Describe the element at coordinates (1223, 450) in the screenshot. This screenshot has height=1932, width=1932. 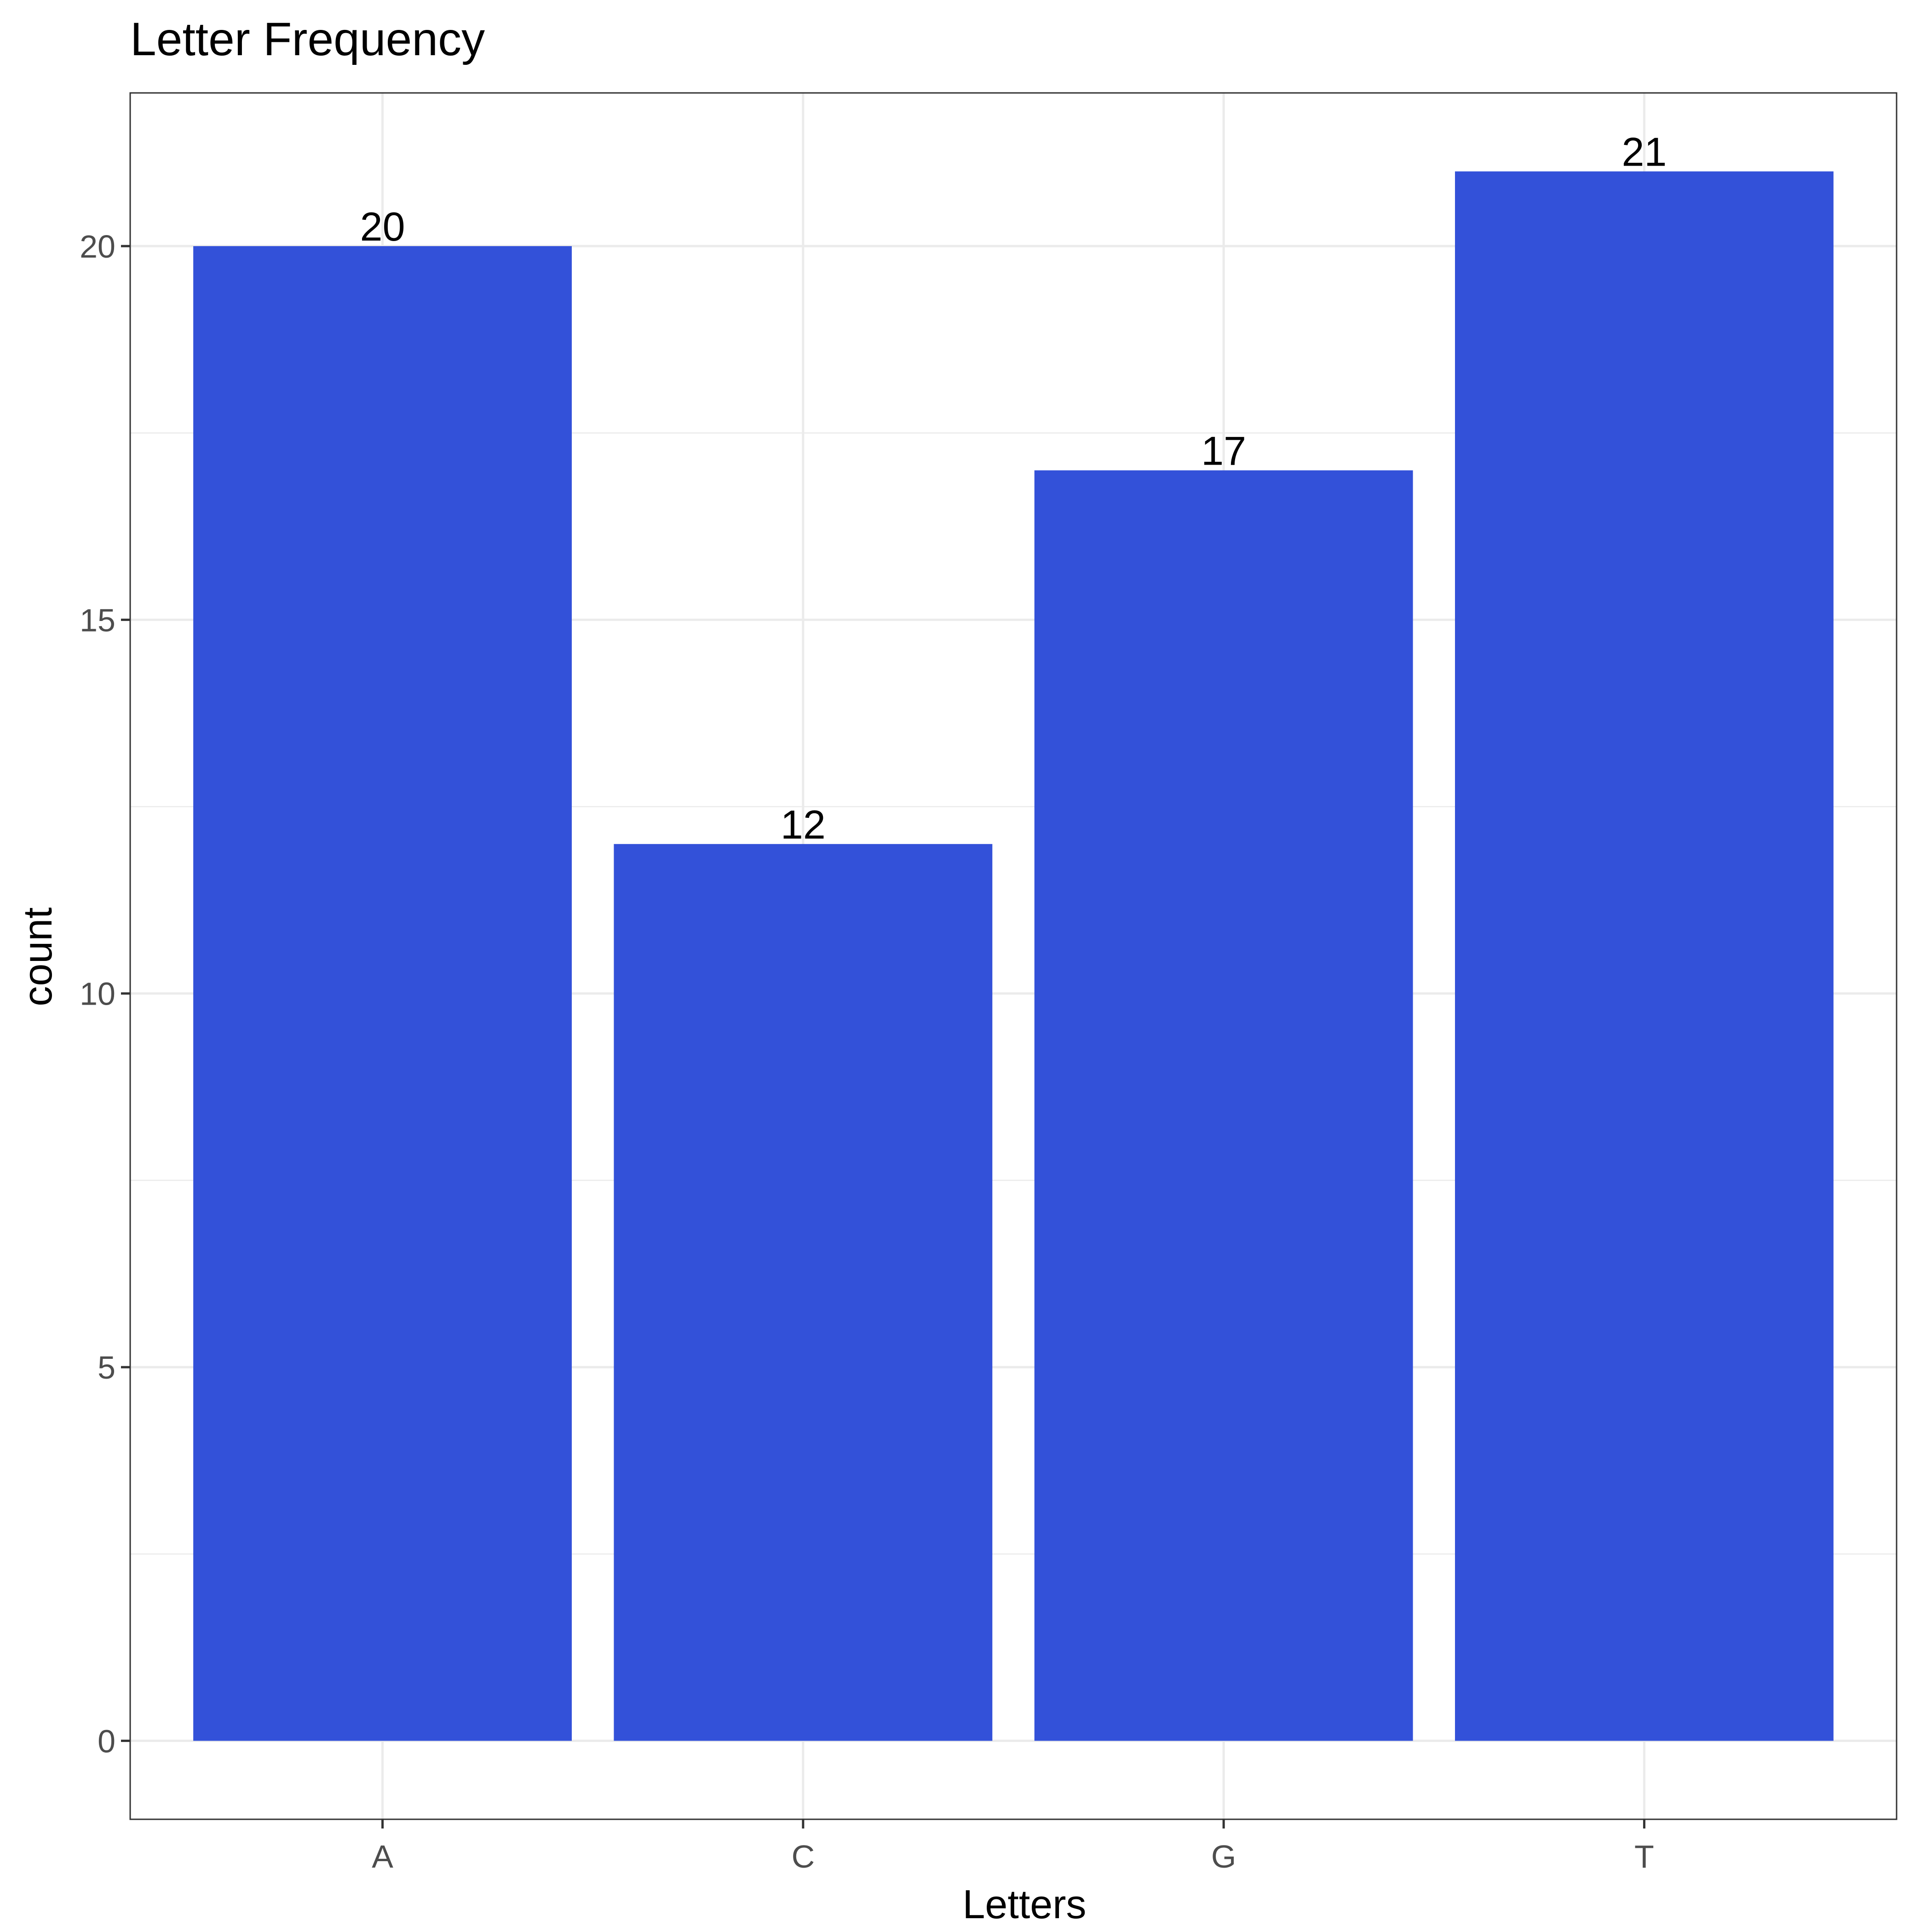
I see `data-label-G: 17` at that location.